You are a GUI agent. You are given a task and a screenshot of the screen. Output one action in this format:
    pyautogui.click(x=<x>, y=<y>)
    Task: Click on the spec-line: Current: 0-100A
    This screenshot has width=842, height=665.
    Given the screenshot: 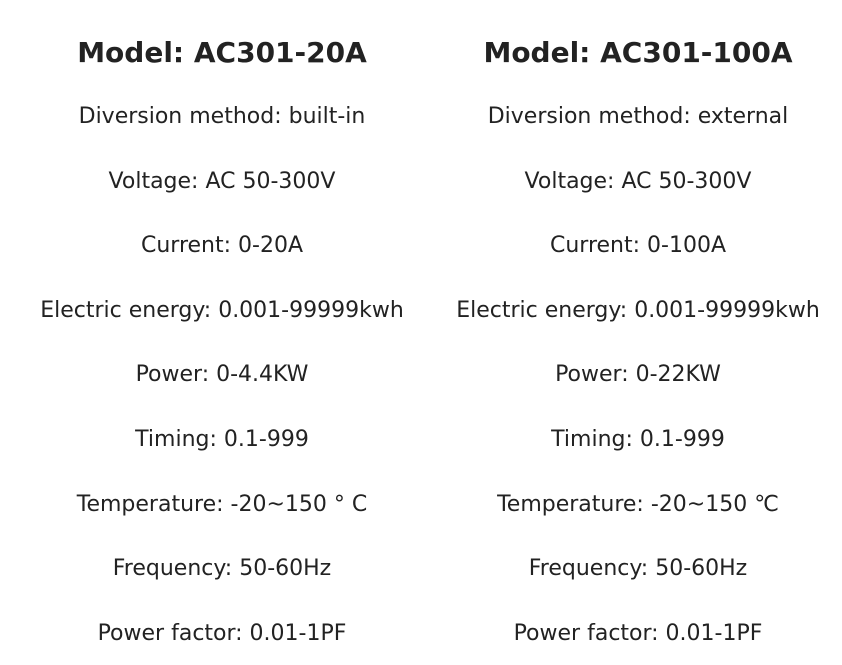 What is the action you would take?
    pyautogui.click(x=637, y=246)
    